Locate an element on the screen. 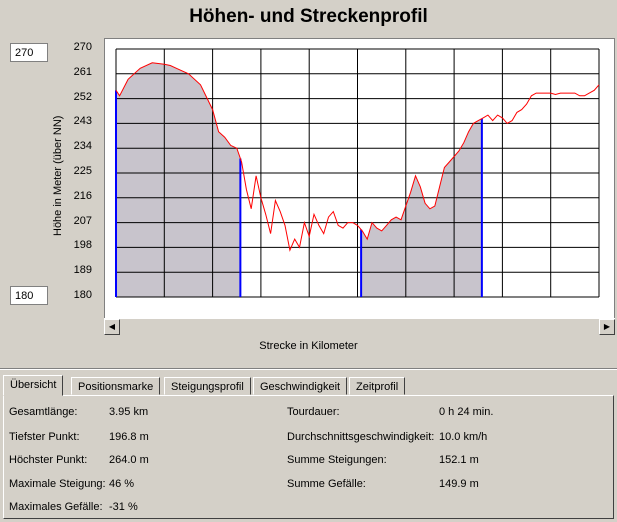  stat-label: Maximale Steigung: is located at coordinates (57, 484).